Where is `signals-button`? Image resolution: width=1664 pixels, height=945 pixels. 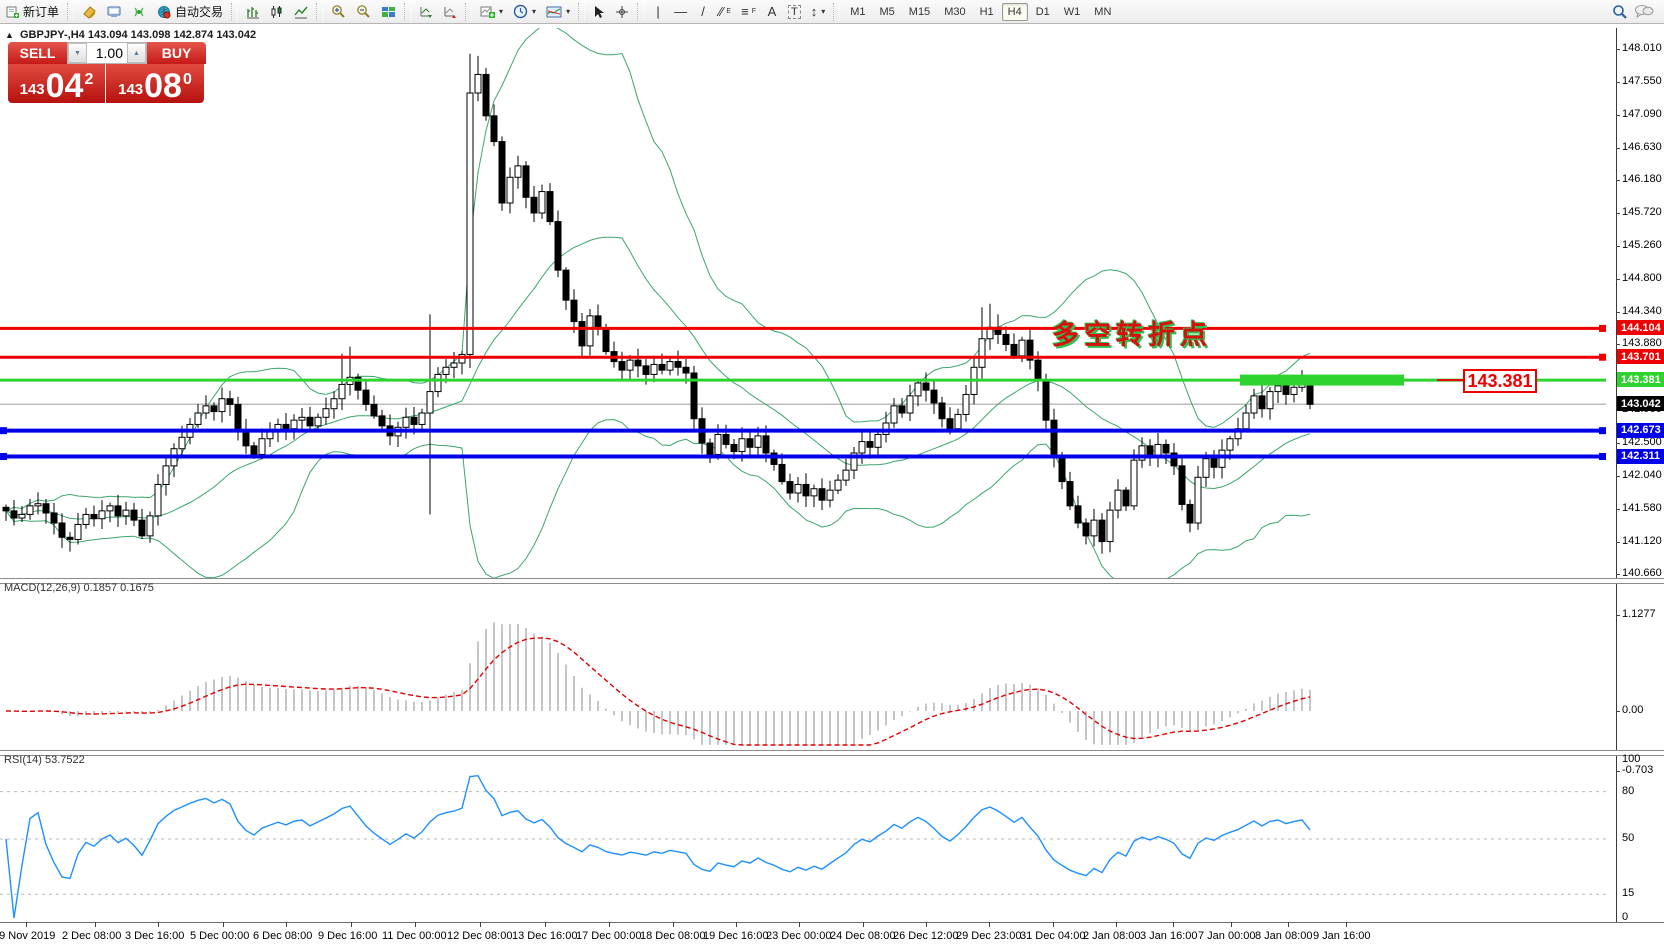
signals-button is located at coordinates (139, 12).